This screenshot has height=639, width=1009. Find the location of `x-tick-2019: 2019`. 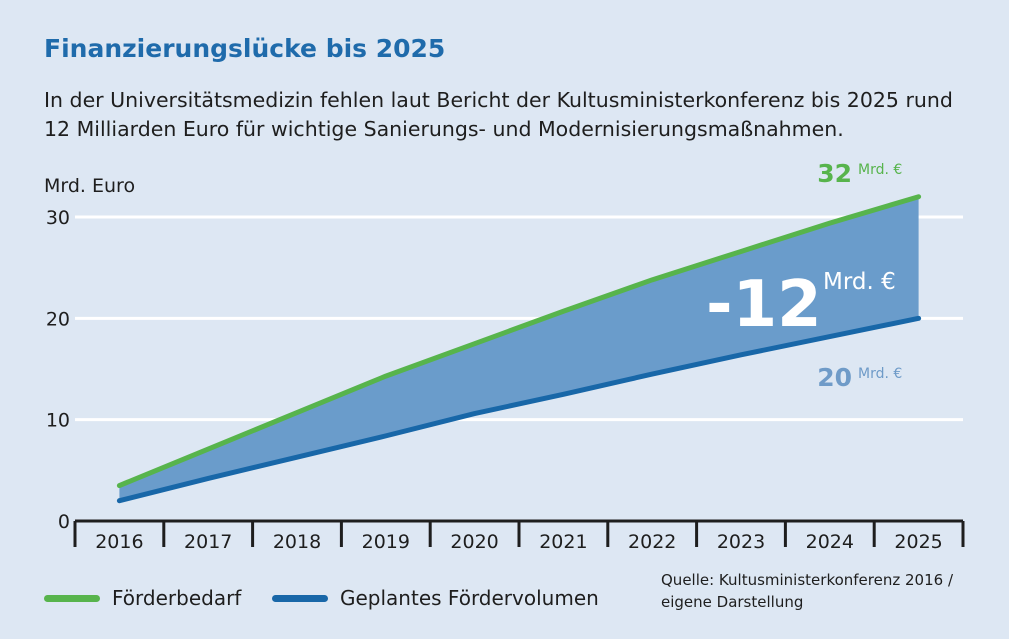

x-tick-2019: 2019 is located at coordinates (386, 542).